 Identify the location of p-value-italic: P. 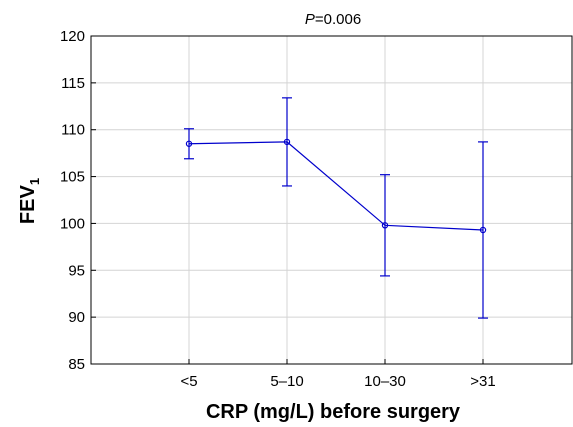
(310, 19).